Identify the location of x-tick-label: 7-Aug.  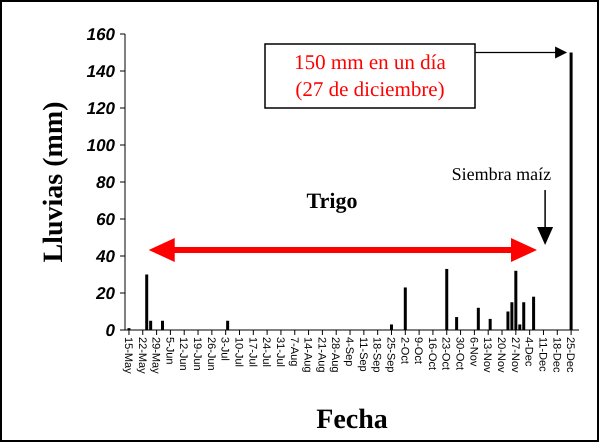
(294, 351).